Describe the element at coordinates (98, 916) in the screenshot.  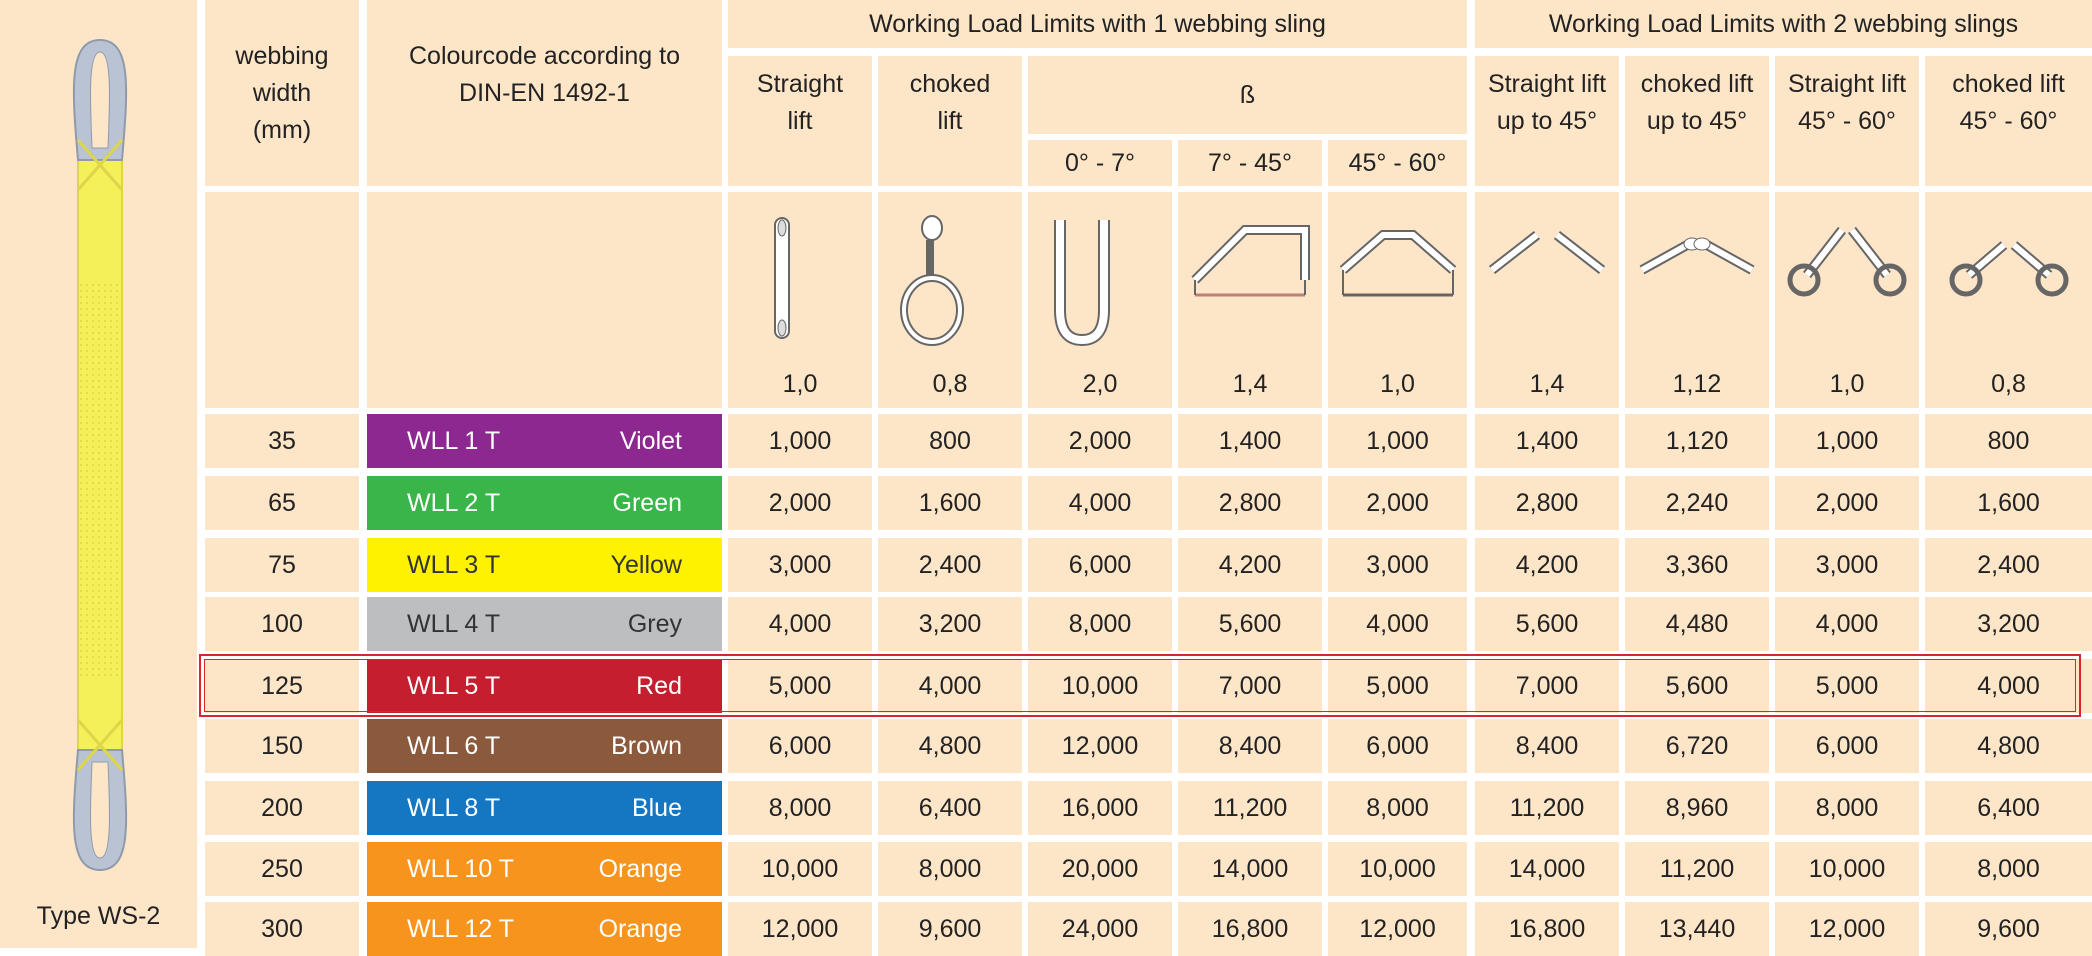
I see `product-type-label: Type WS-2` at that location.